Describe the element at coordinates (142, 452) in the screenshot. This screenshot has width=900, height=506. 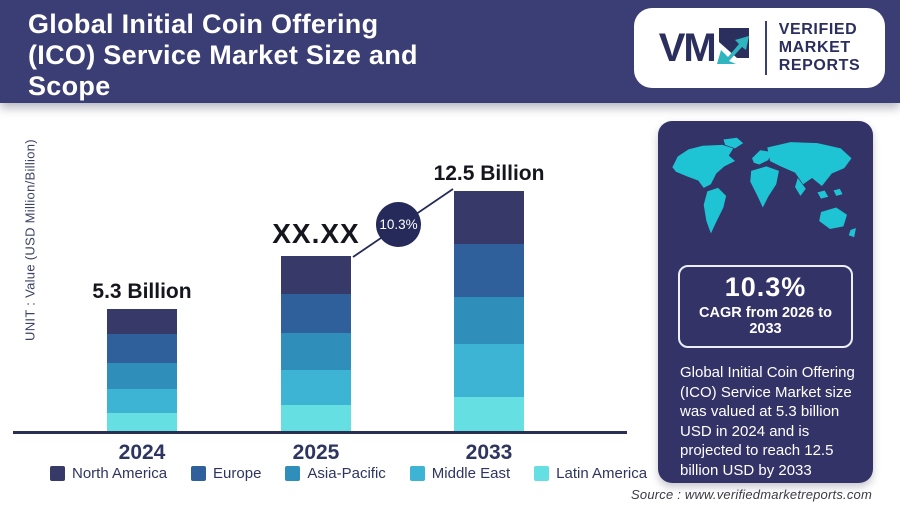
I see `x-tick-2024: 2024` at that location.